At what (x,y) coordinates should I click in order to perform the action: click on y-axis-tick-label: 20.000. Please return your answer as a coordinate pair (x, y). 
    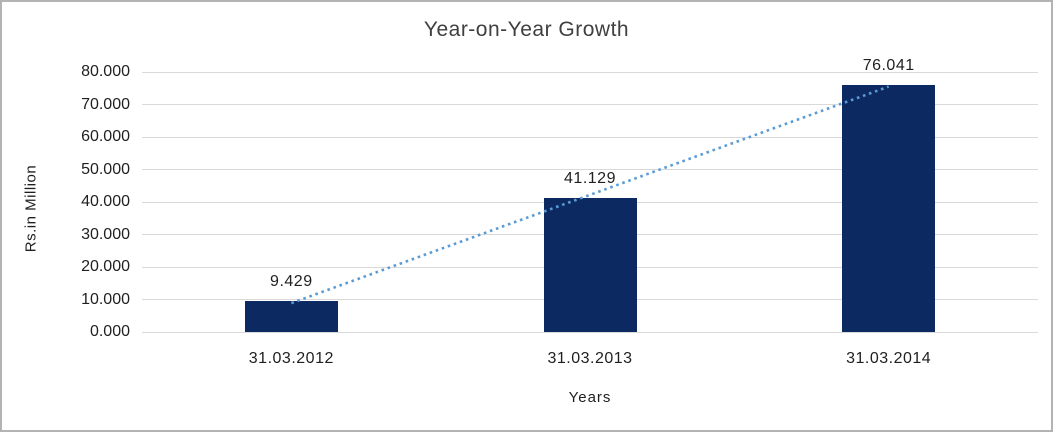
    Looking at the image, I should click on (105, 266).